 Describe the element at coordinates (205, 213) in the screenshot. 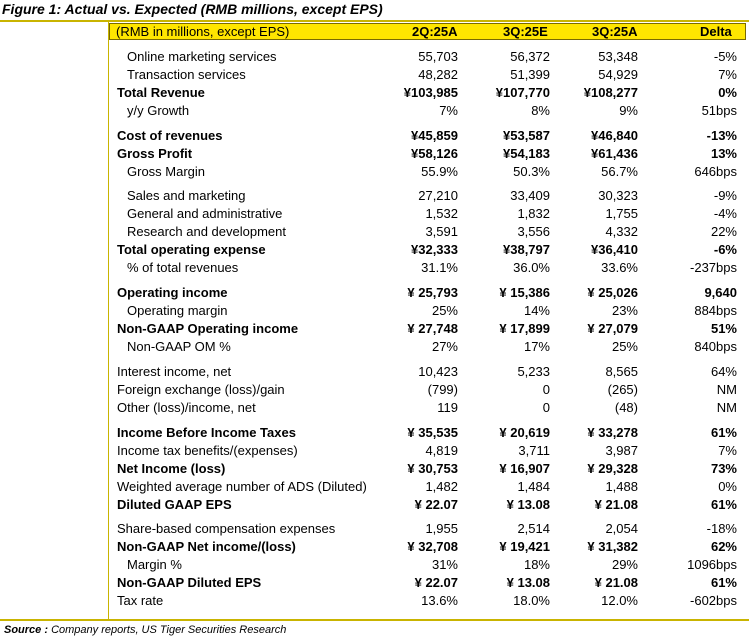

I see `row-label: General and administrative` at that location.